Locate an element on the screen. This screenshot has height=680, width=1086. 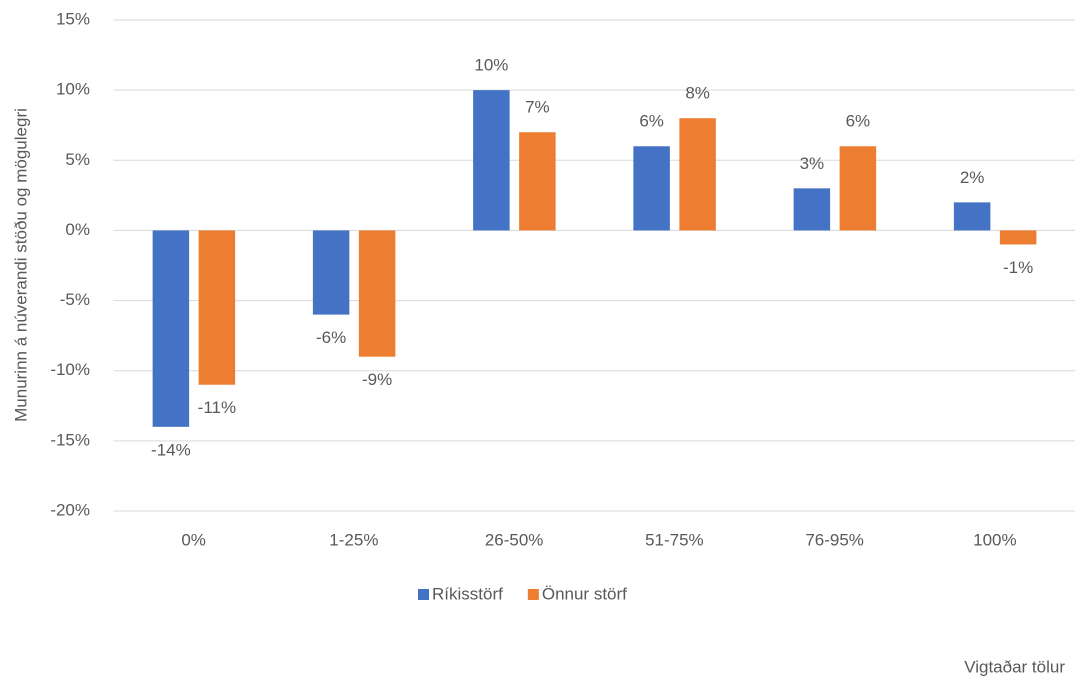
x-tick-label: 0% is located at coordinates (193, 539).